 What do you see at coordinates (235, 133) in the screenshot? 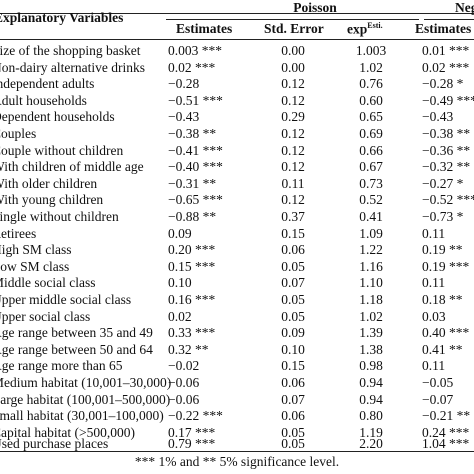
I see `table-row: Couples−0.38 **0.120.69−0.38 **` at bounding box center [235, 133].